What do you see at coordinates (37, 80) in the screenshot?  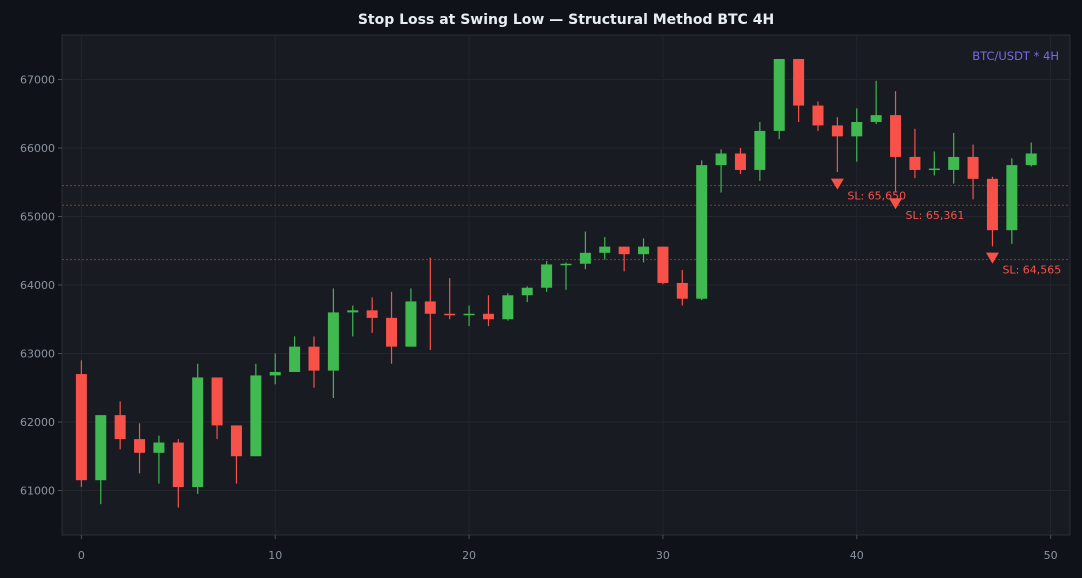 I see `y-tick-label: 67000` at bounding box center [37, 80].